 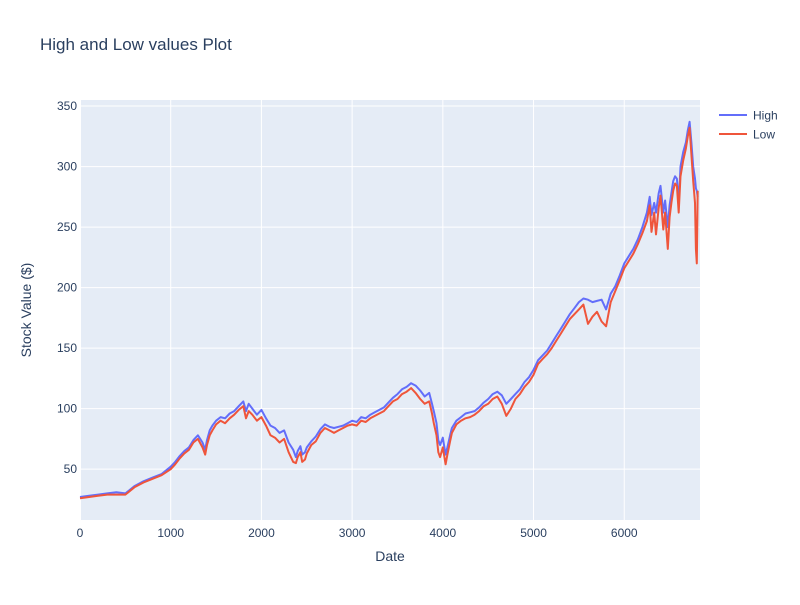 What do you see at coordinates (80, 533) in the screenshot?
I see `x-tick-label: 0` at bounding box center [80, 533].